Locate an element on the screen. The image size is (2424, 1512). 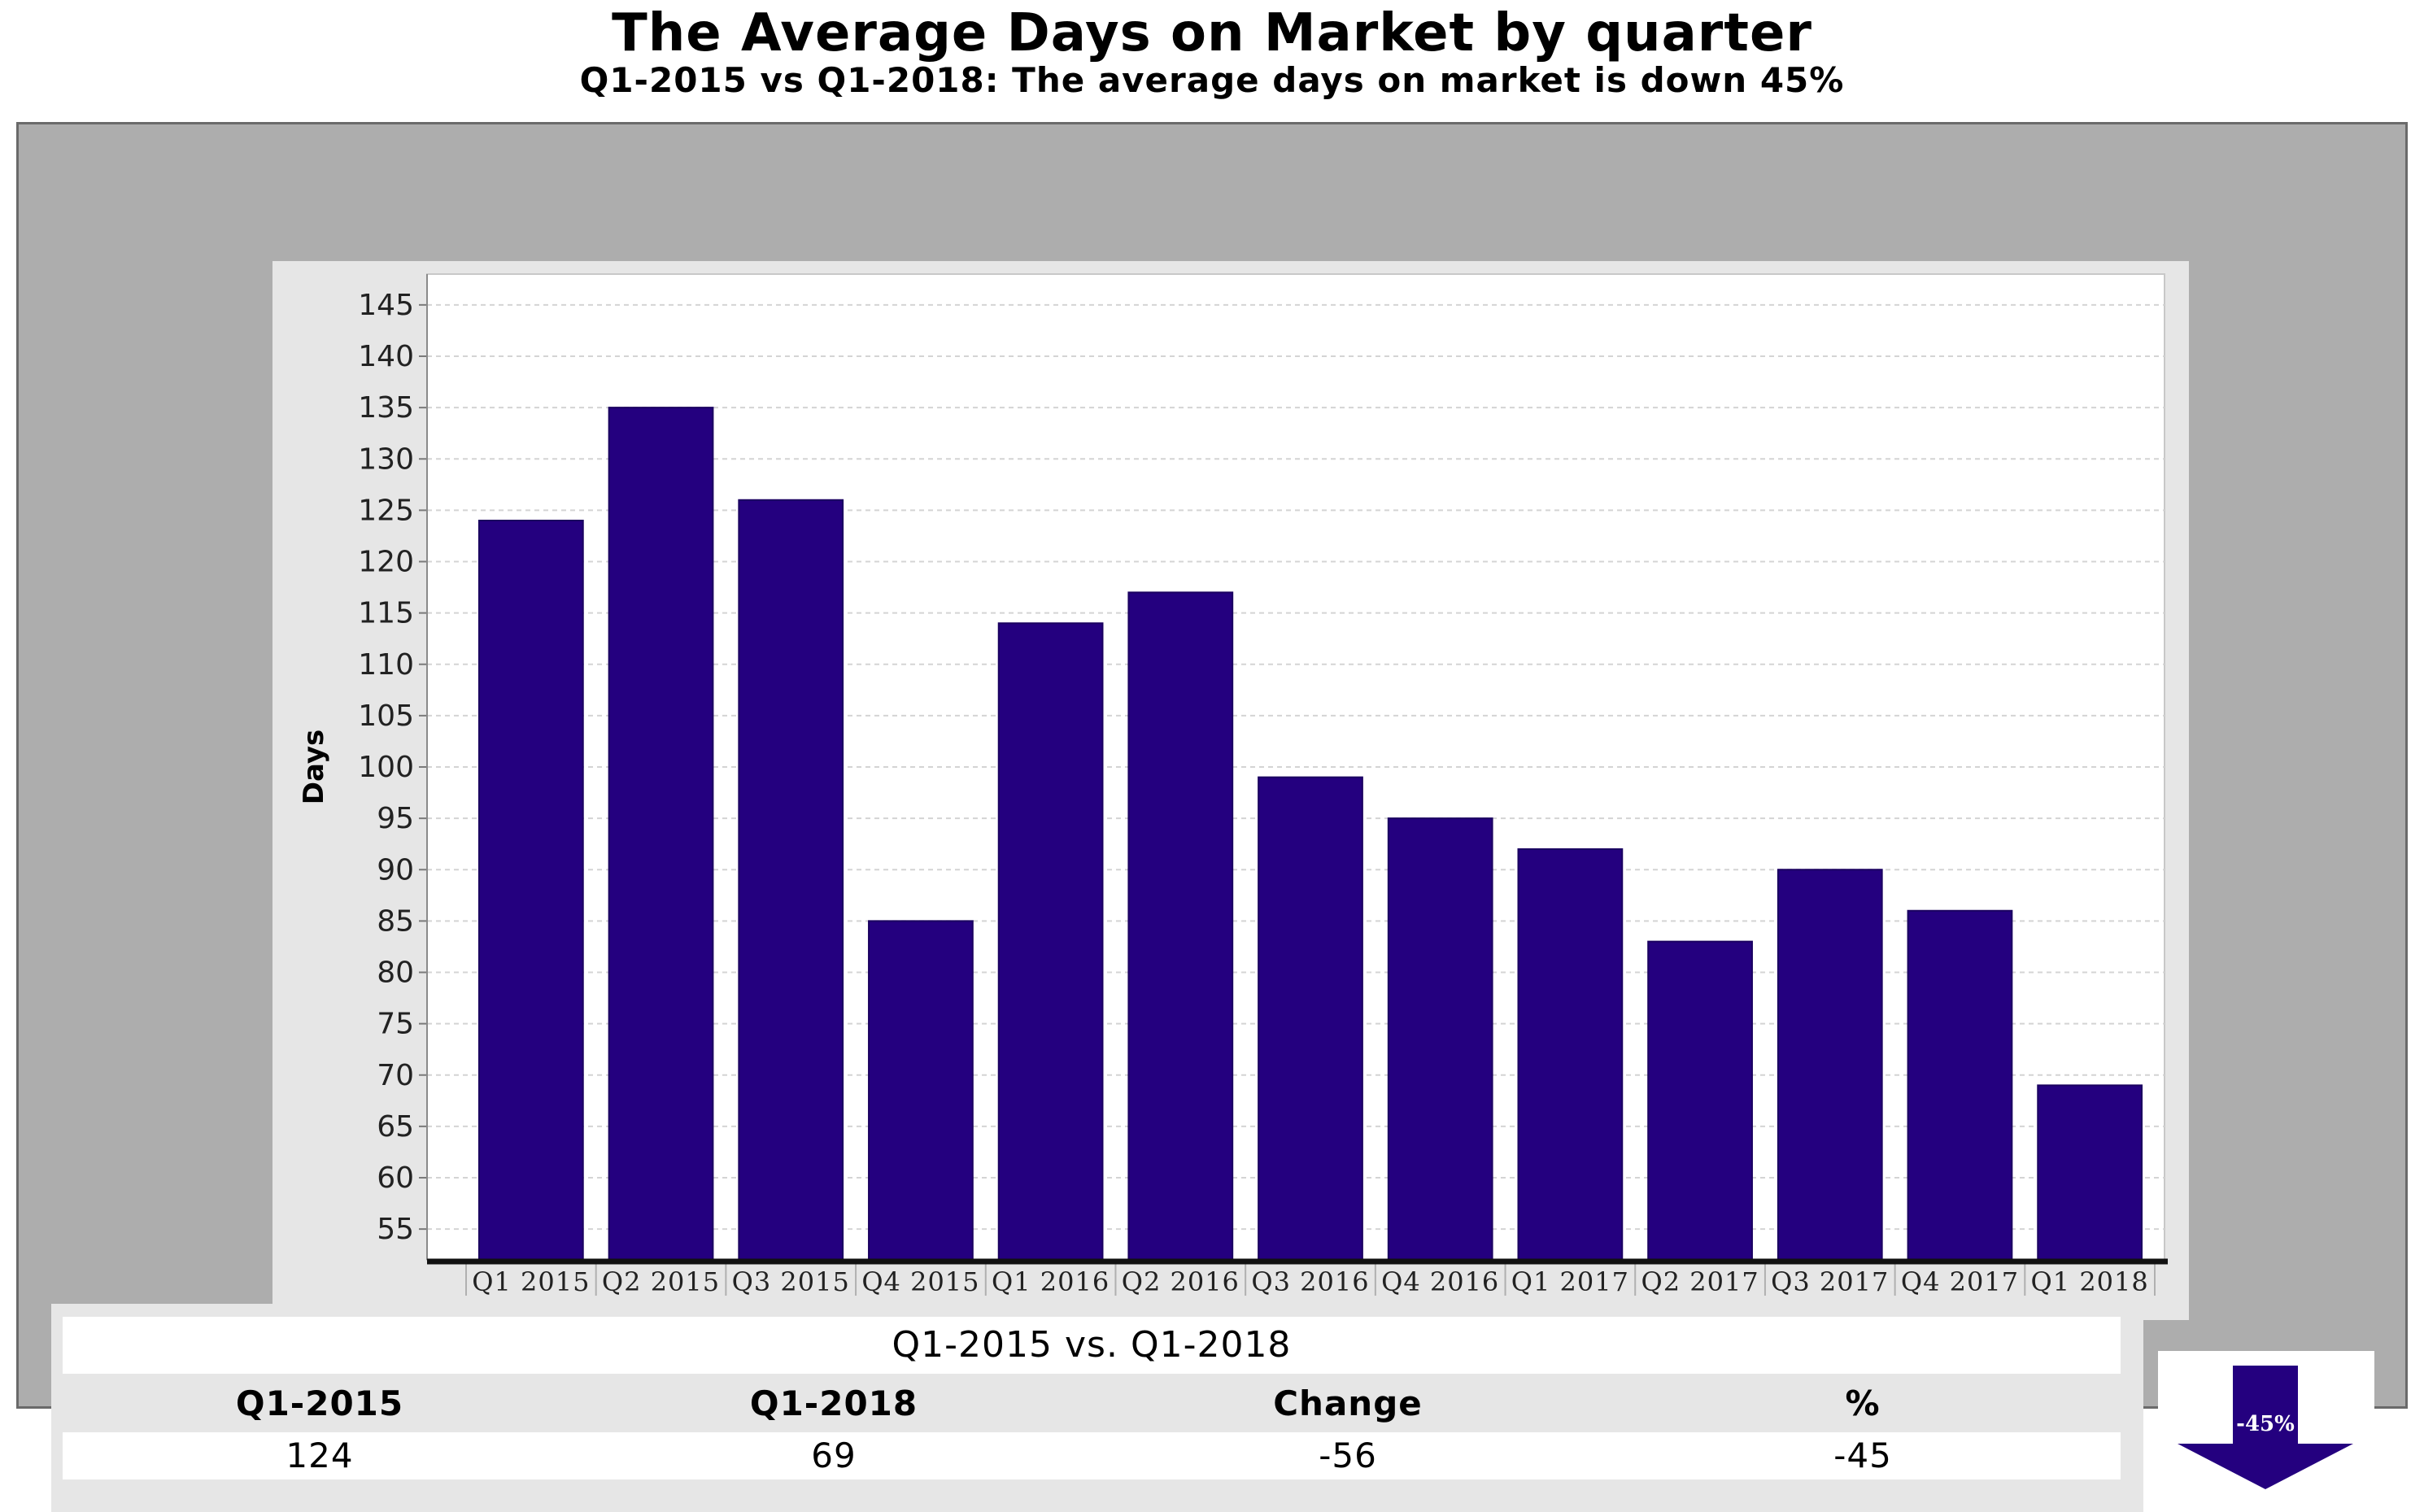
summary-val-change: -56 is located at coordinates (1348, 1455).